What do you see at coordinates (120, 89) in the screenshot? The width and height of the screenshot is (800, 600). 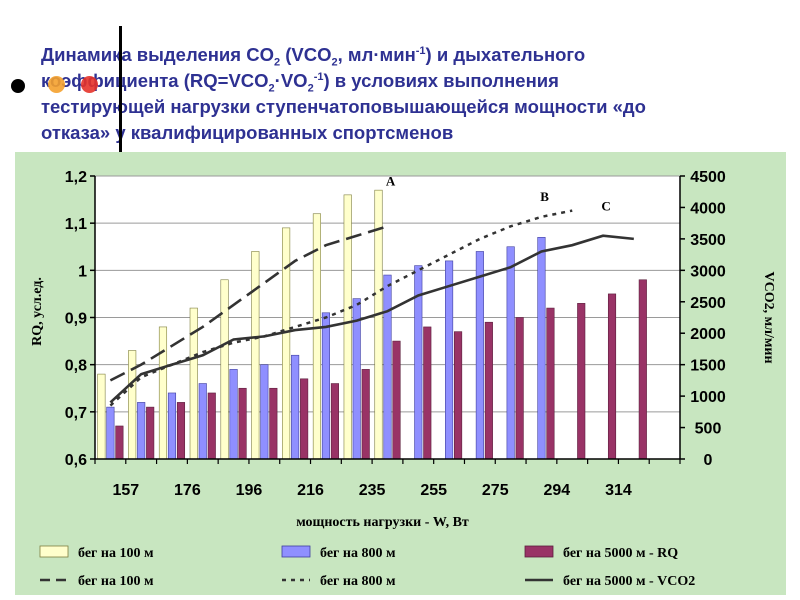 I see `vertical-divider-line` at bounding box center [120, 89].